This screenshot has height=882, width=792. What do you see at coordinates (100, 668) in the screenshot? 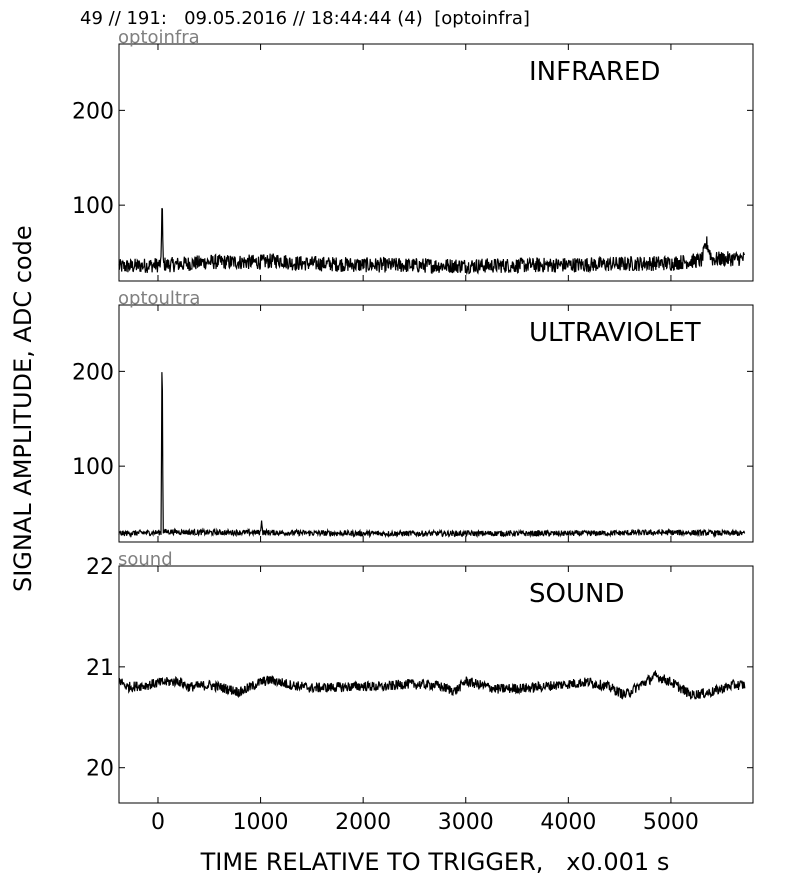
I see `y-tick-label-2-1: 21` at bounding box center [100, 668].